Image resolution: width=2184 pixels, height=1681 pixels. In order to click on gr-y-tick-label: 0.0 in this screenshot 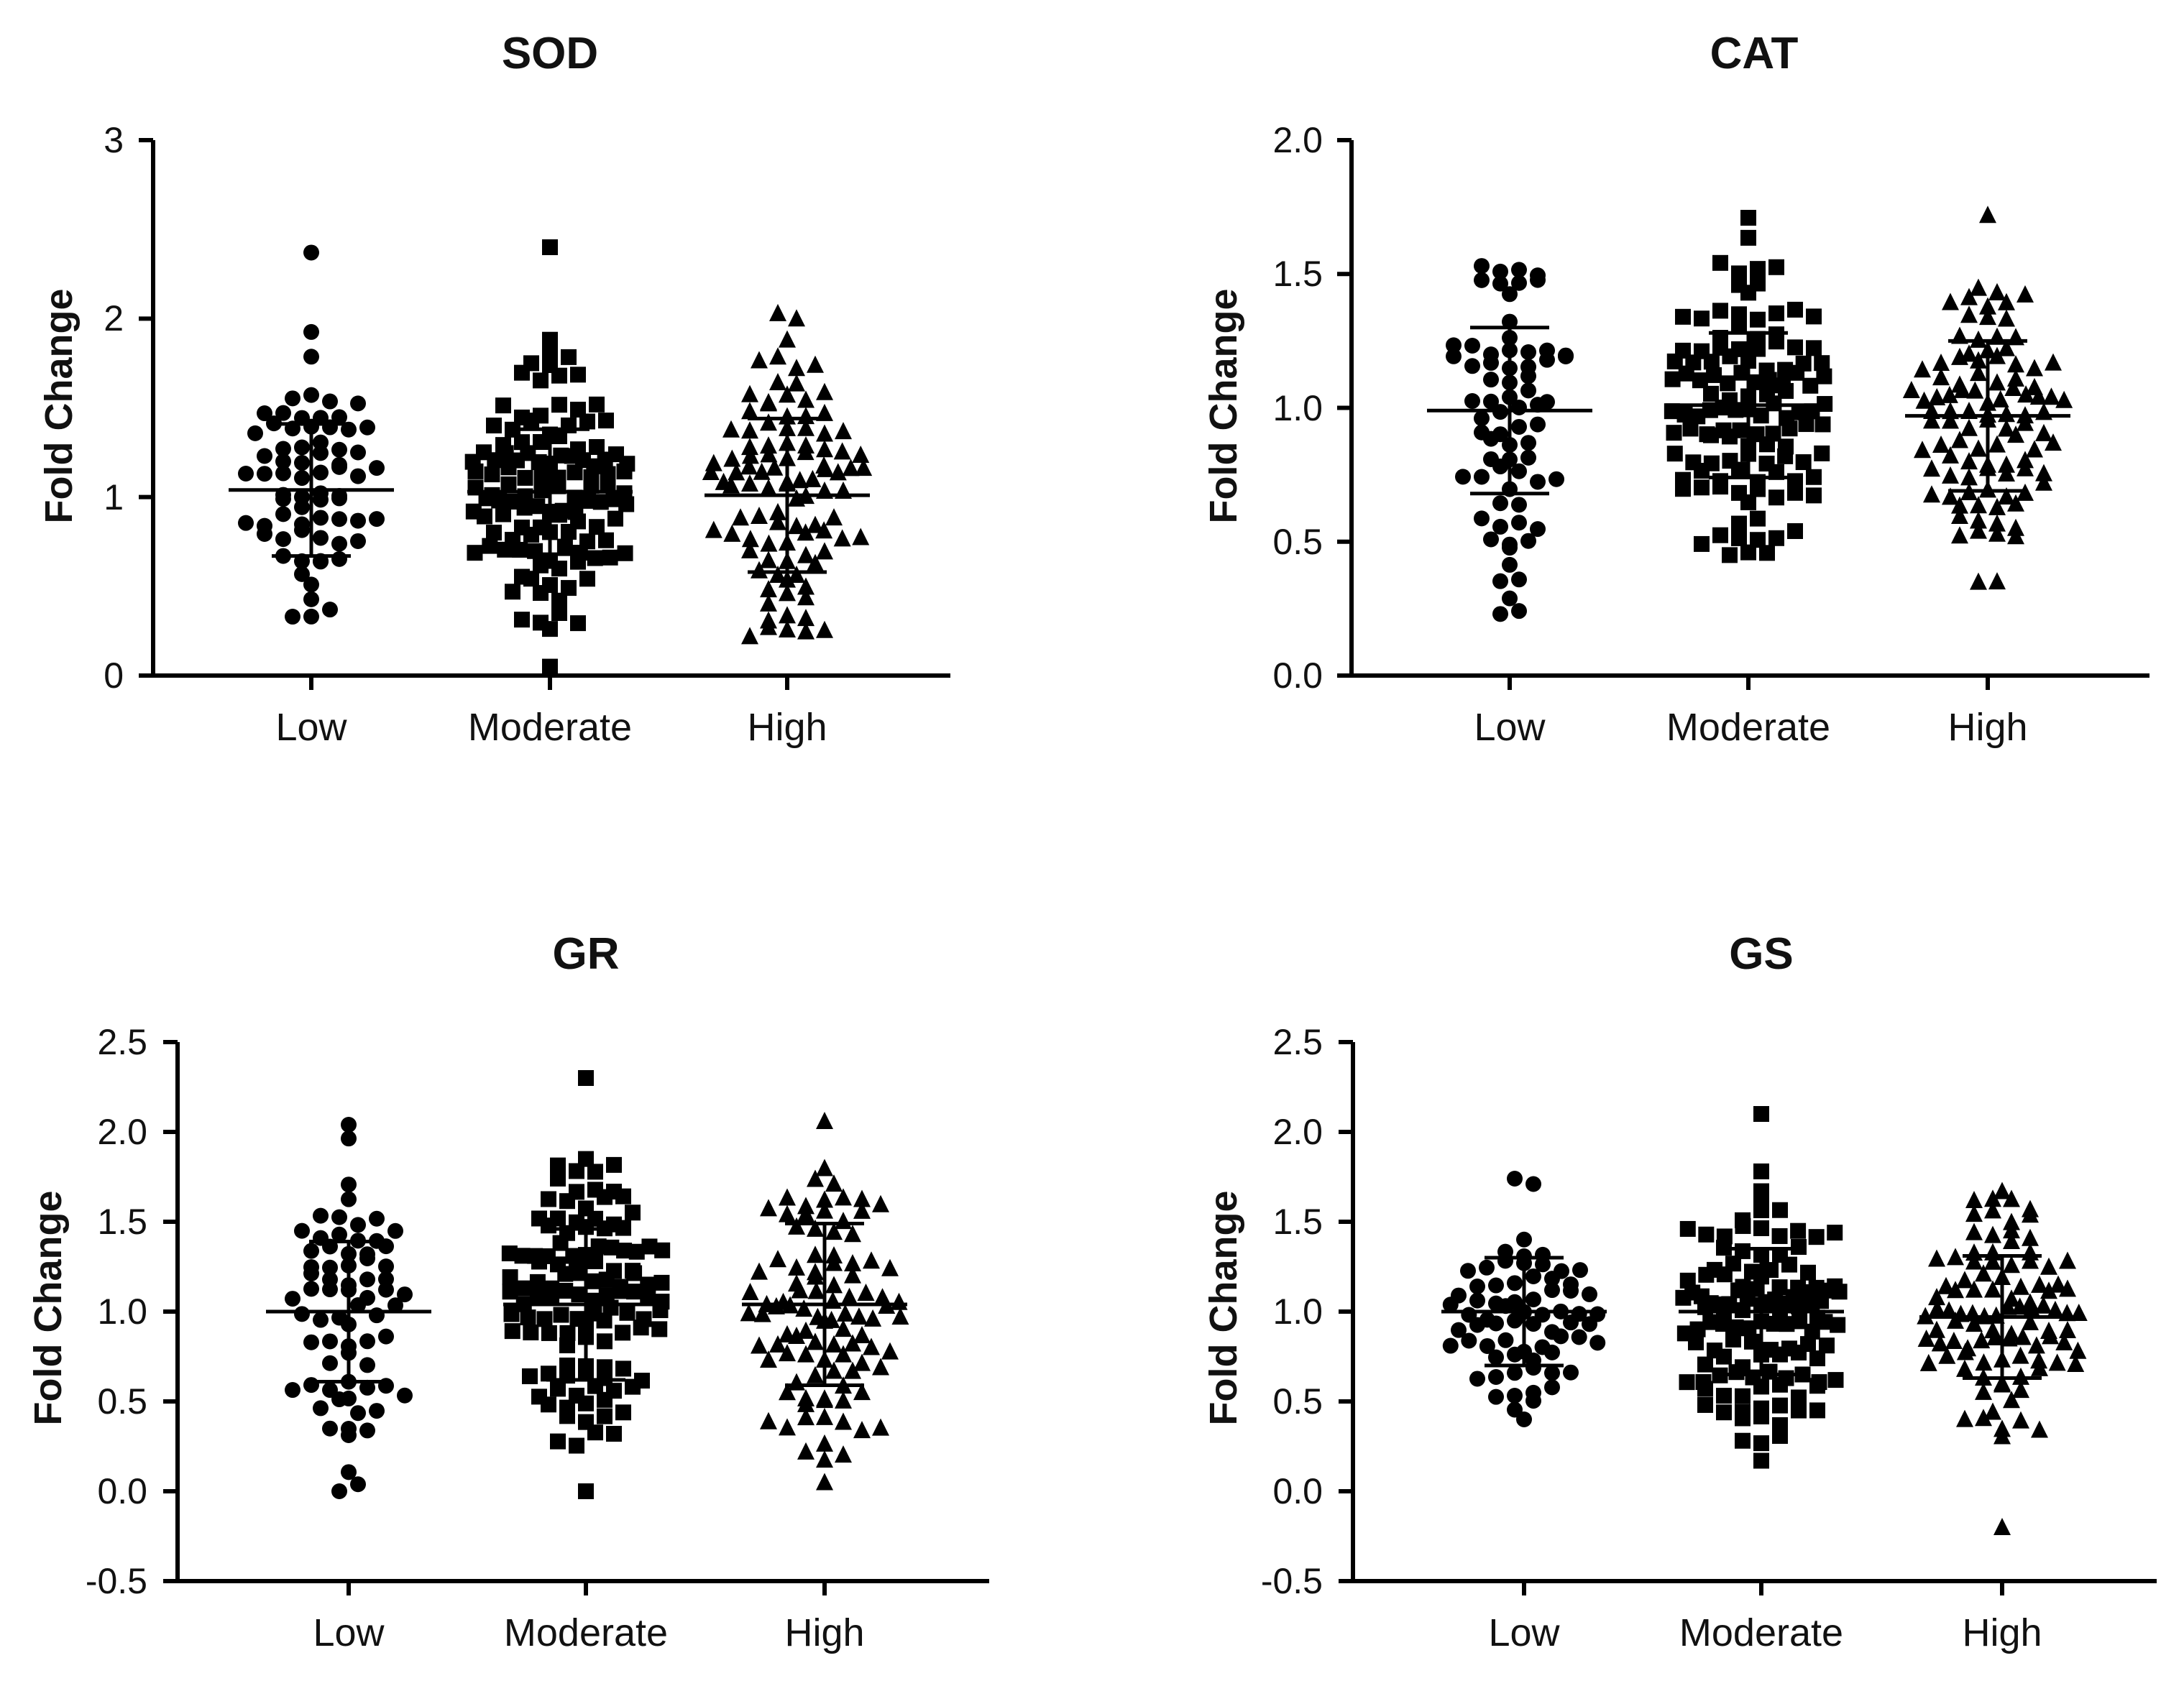, I will do `click(122, 1491)`.